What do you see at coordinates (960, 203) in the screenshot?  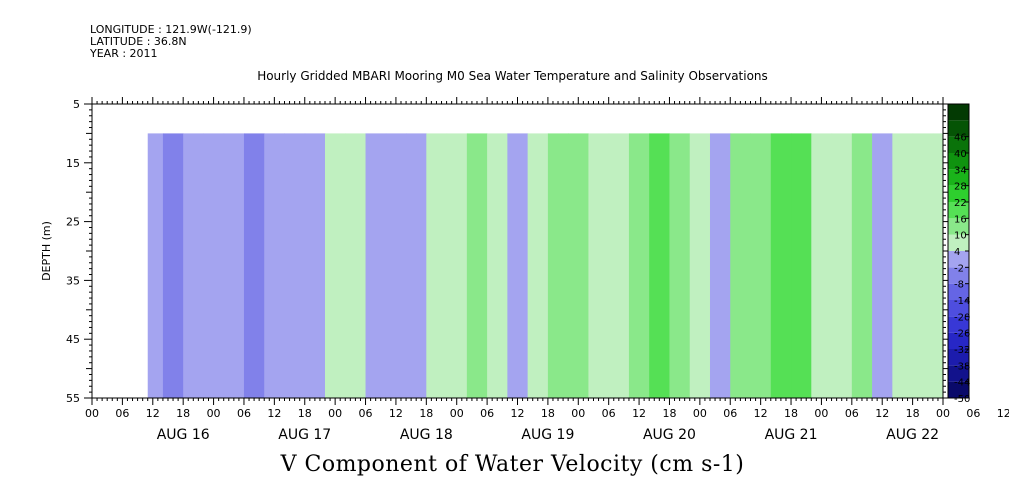 I see `colorbar-tick-label: 22` at bounding box center [960, 203].